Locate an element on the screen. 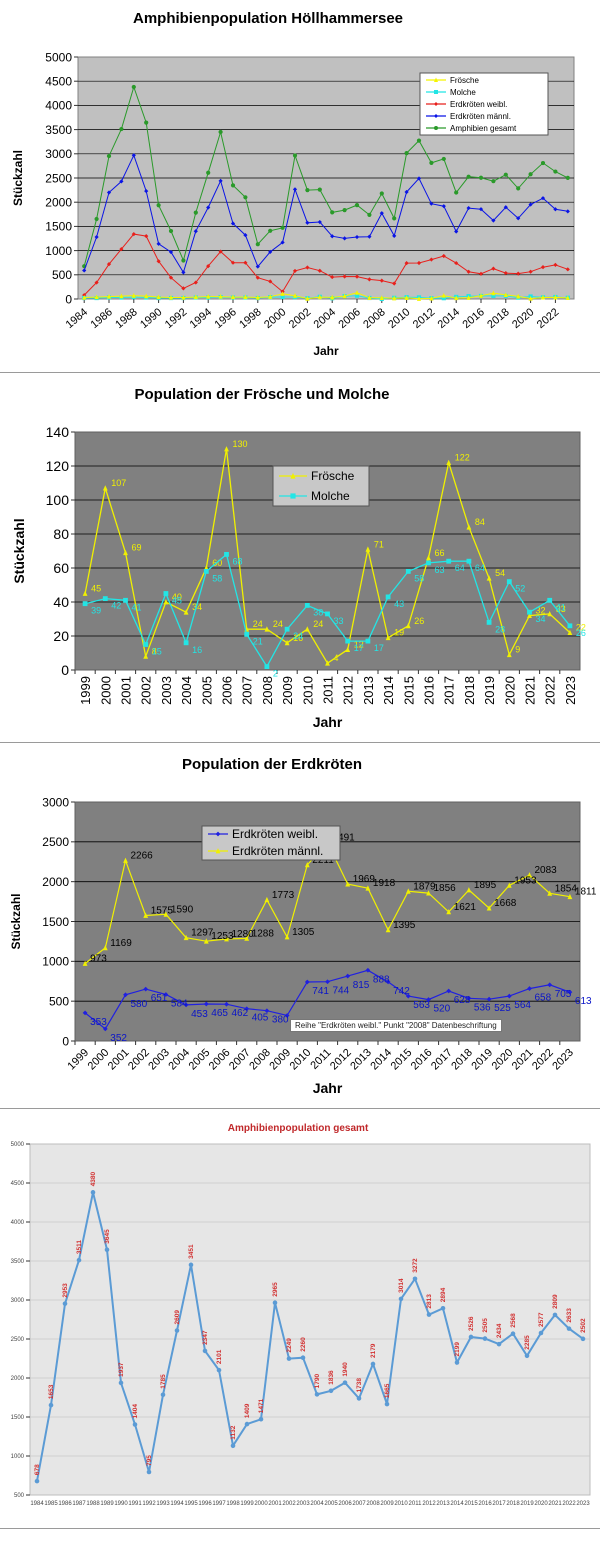 This screenshot has width=600, height=1559. frogs-data-label: 107 is located at coordinates (118, 483).